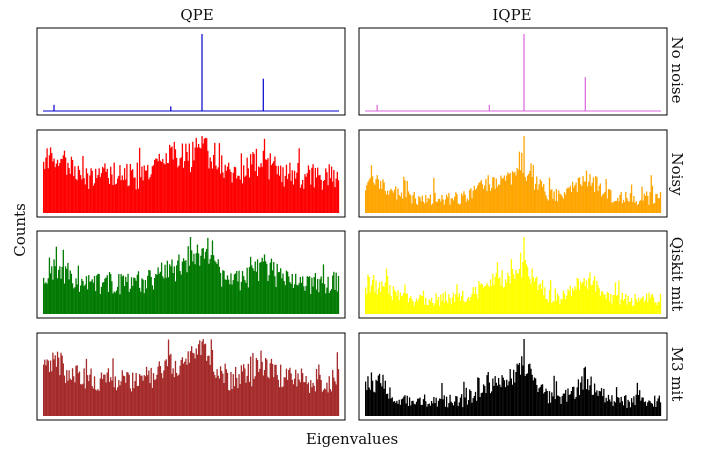 The width and height of the screenshot is (708, 453). What do you see at coordinates (196, 15) in the screenshot?
I see `col-title-qpe: QPE` at bounding box center [196, 15].